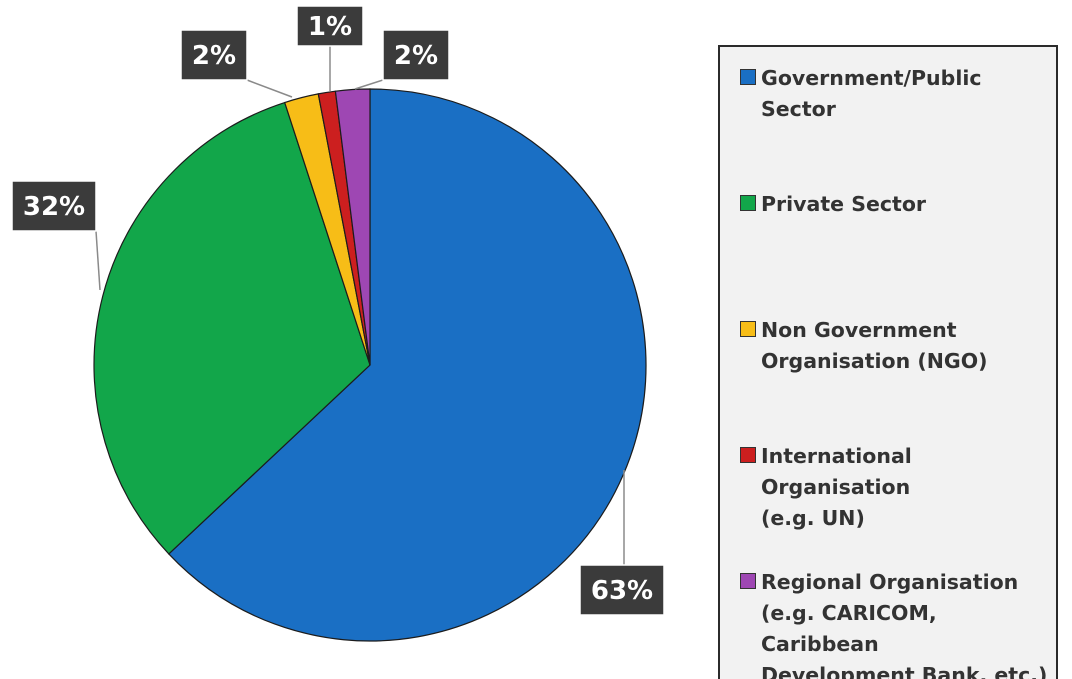 This screenshot has width=1072, height=679. Describe the element at coordinates (836, 487) in the screenshot. I see `legend-label-international: International Organisation (e.g. UN)` at that location.